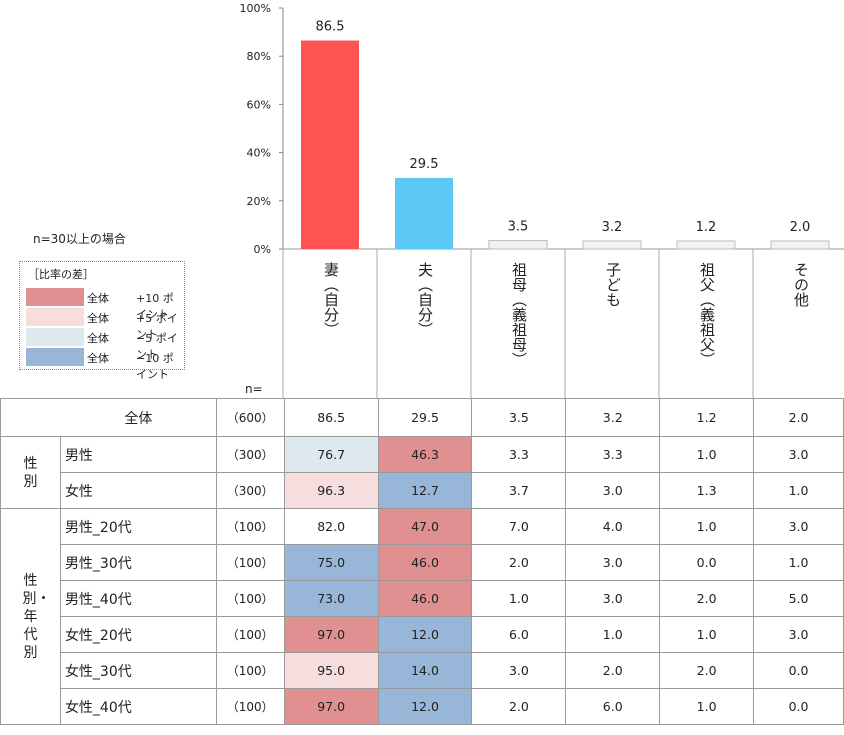 This screenshot has height=735, width=844. Describe the element at coordinates (108, 417) in the screenshot. I see `row-label: 全体` at that location.